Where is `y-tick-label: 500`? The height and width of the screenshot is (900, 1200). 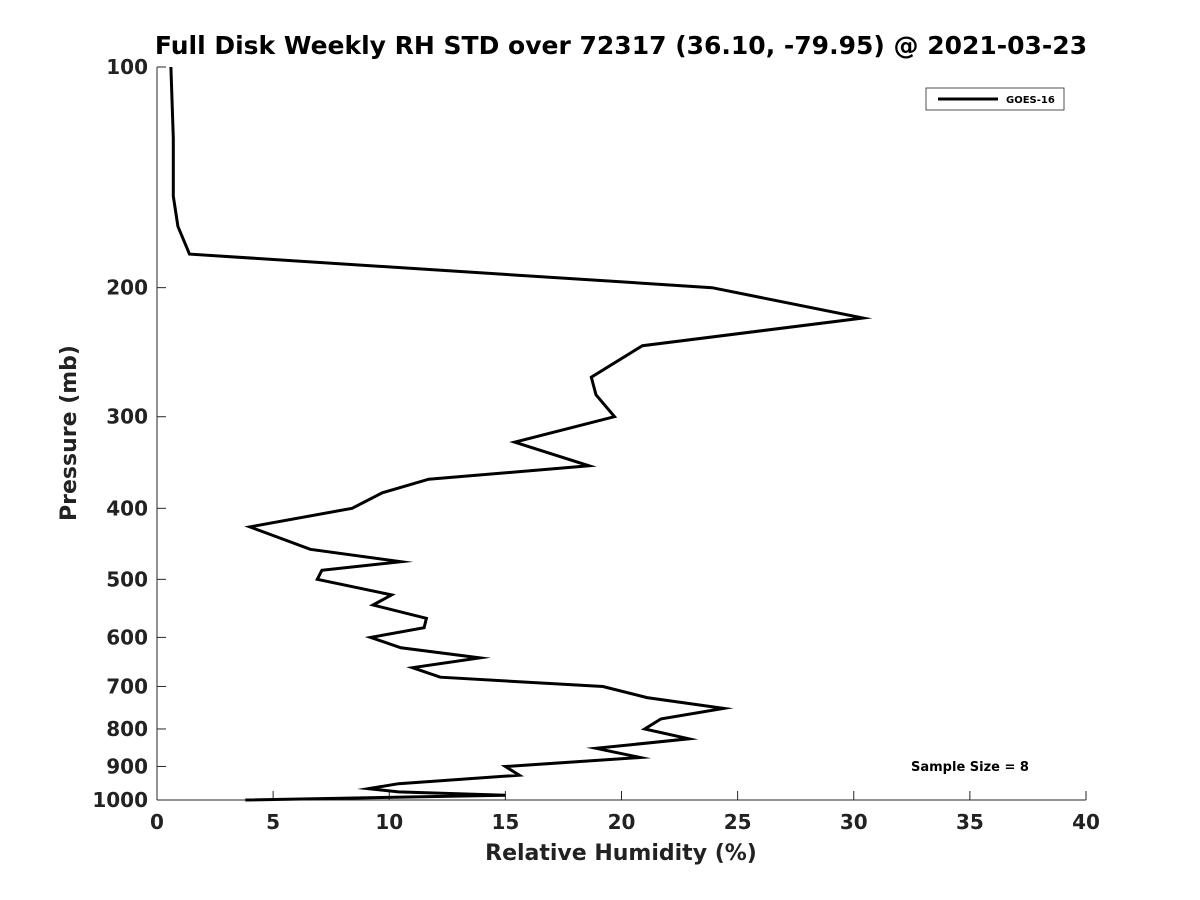
y-tick-label: 500 is located at coordinates (127, 579).